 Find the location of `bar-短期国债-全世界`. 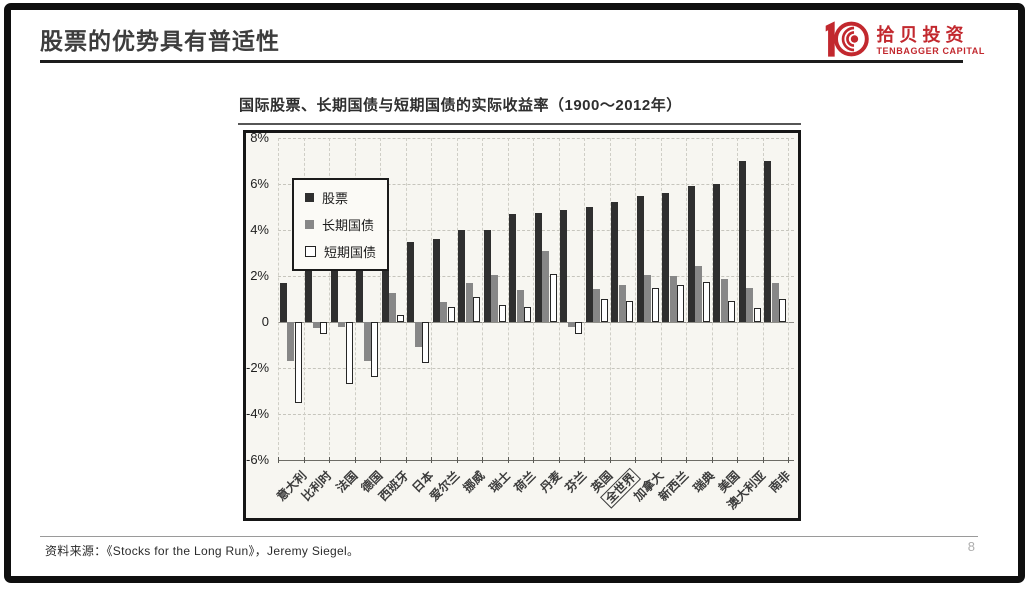

bar-短期国债-全世界 is located at coordinates (630, 311).